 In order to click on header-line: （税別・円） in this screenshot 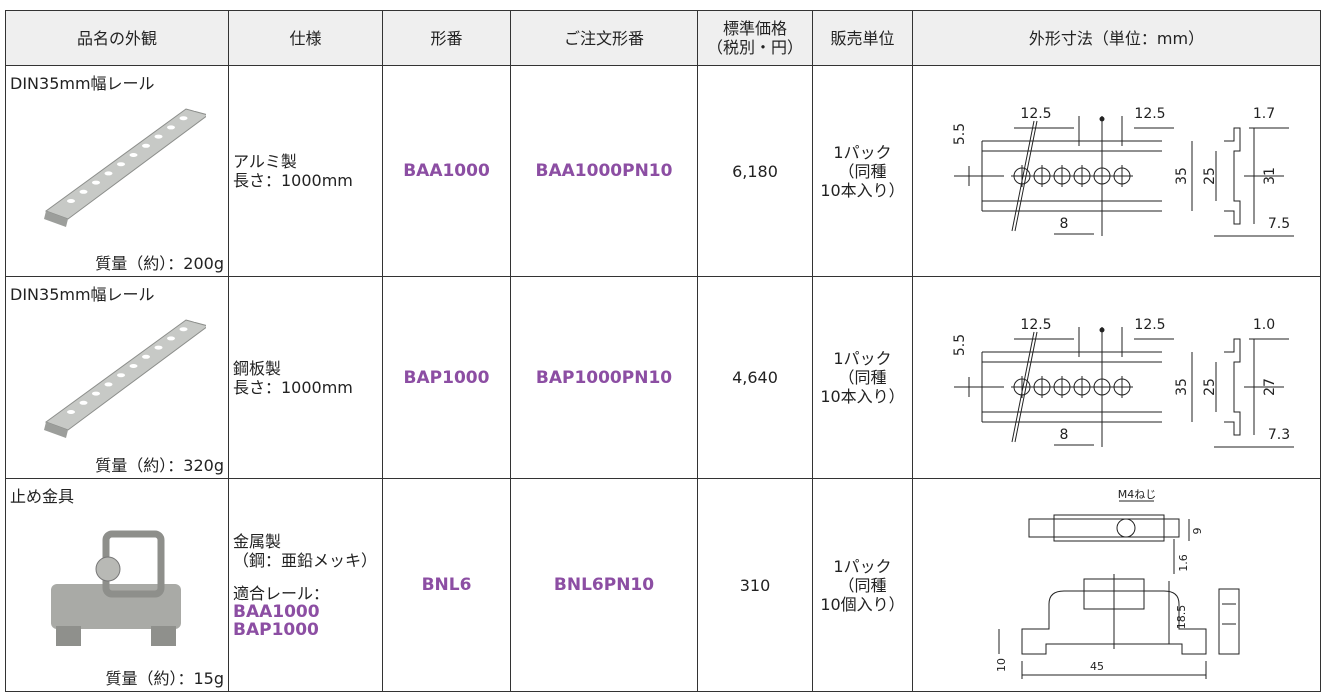, I will do `click(754, 47)`.